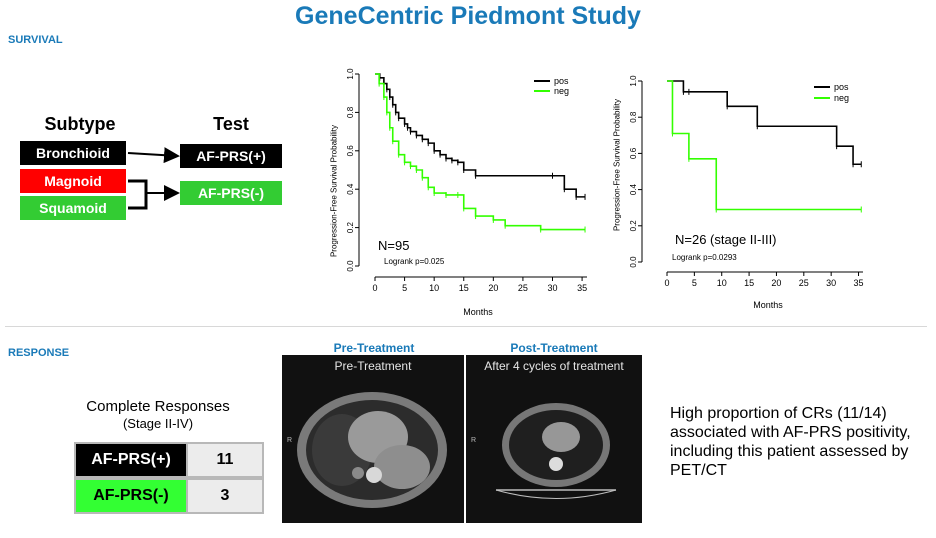 Image resolution: width=936 pixels, height=538 pixels. What do you see at coordinates (633, 81) in the screenshot?
I see `c2-ytick-label-5: 1.0` at bounding box center [633, 81].